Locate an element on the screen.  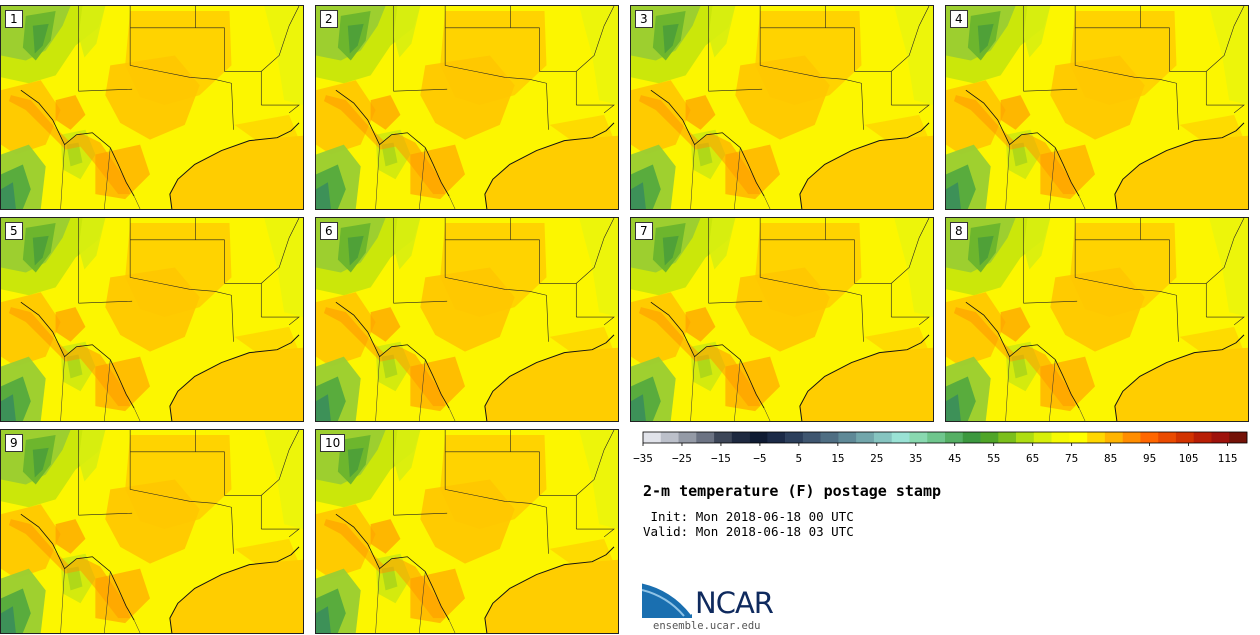
member-label-4: 4 is located at coordinates (959, 19).